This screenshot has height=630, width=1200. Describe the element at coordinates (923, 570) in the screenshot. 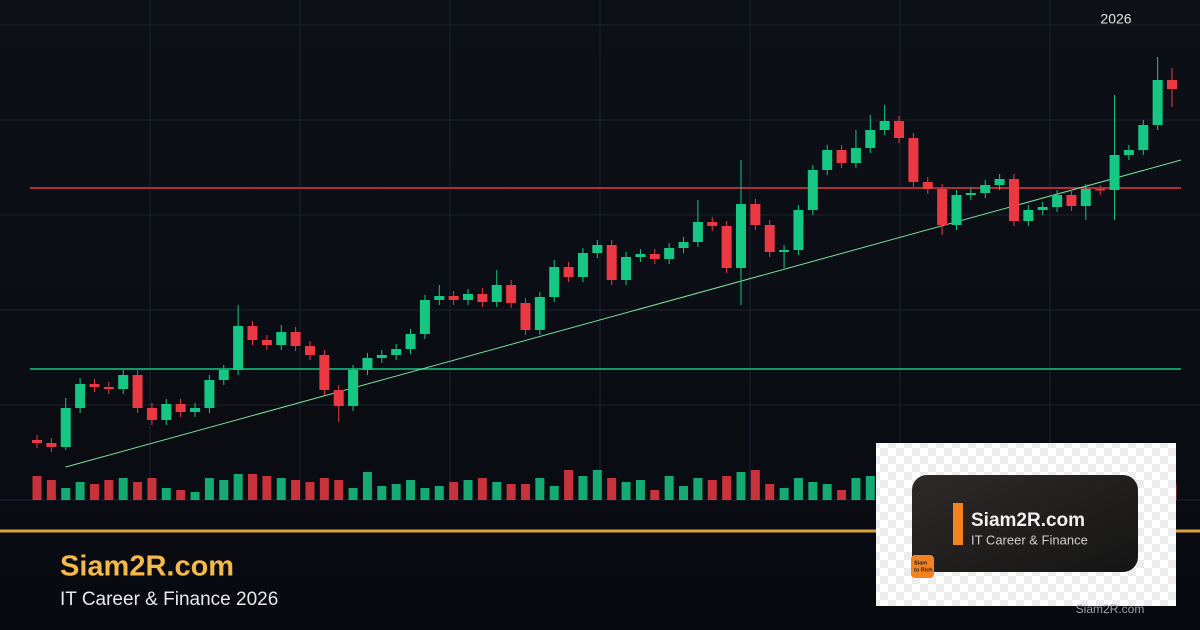

I see `logo-text: to Rich` at that location.